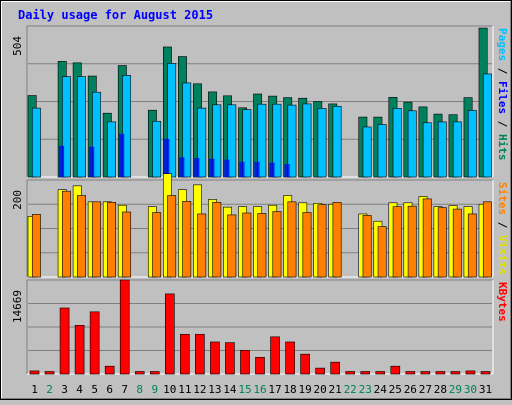 Image resolution: width=512 pixels, height=405 pixels. I want to click on x-tick-label: 14, so click(230, 389).